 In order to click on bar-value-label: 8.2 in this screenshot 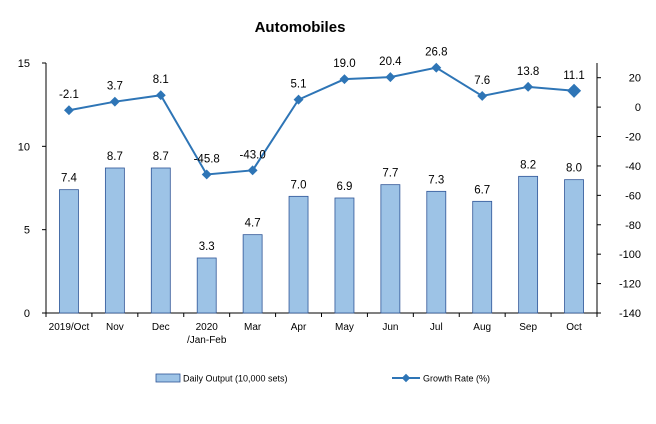, I will do `click(528, 165)`.